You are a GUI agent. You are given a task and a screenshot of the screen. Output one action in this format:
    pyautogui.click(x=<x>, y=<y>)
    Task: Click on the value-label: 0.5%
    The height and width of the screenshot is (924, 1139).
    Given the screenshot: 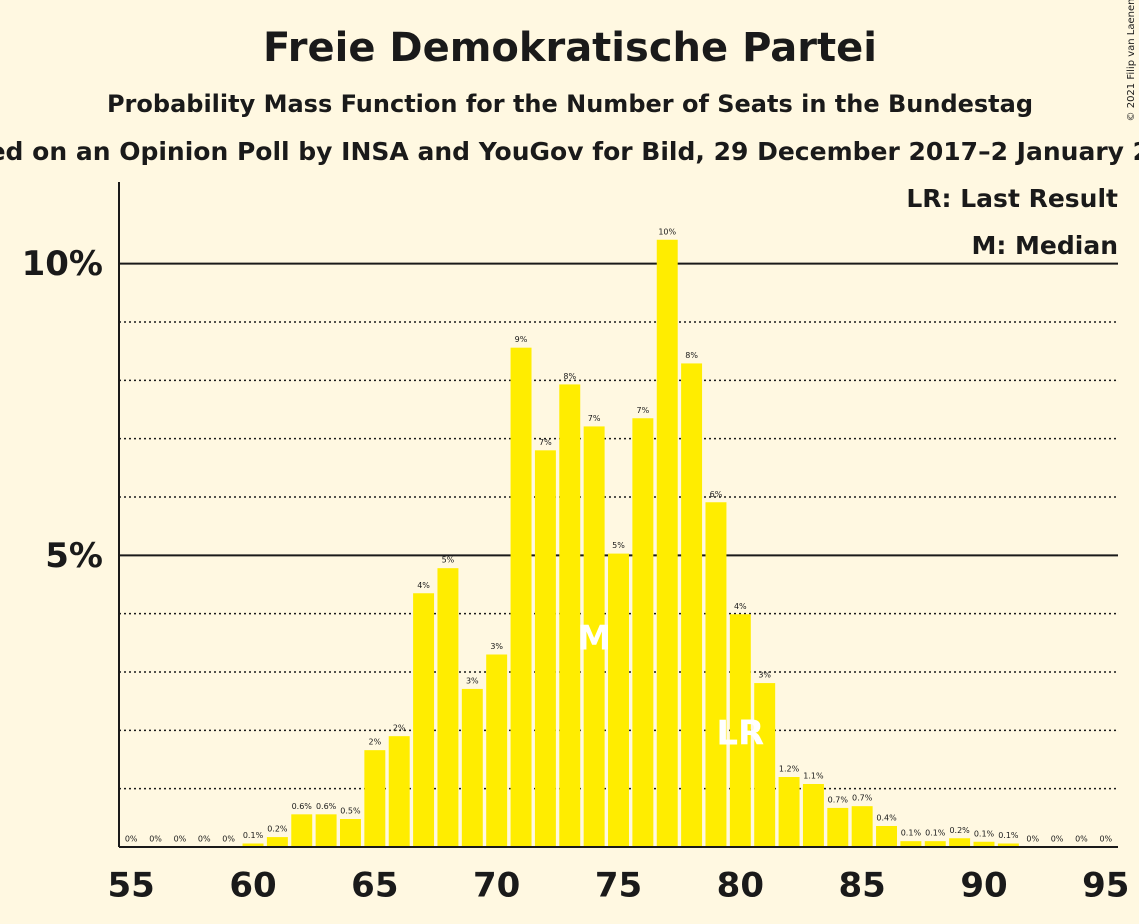 What is the action you would take?
    pyautogui.click(x=350, y=811)
    